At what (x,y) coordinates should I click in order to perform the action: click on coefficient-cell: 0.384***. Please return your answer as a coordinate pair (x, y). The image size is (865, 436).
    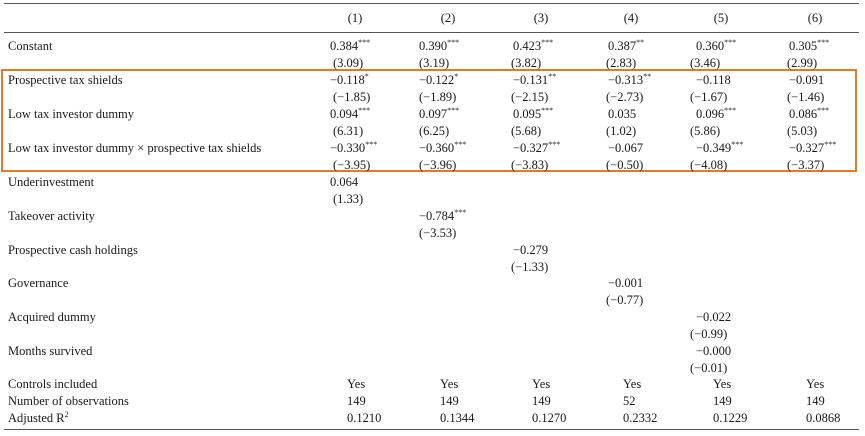
    Looking at the image, I should click on (350, 45).